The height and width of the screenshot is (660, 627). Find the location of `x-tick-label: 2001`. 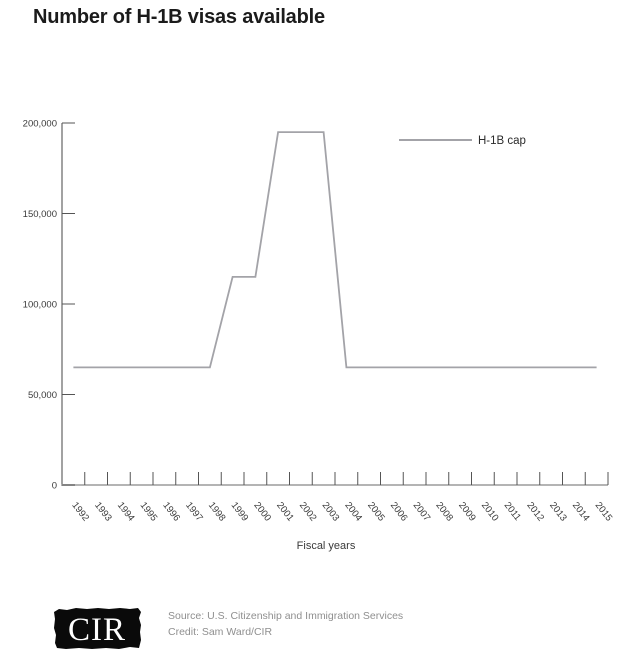

x-tick-label: 2001 is located at coordinates (285, 511).